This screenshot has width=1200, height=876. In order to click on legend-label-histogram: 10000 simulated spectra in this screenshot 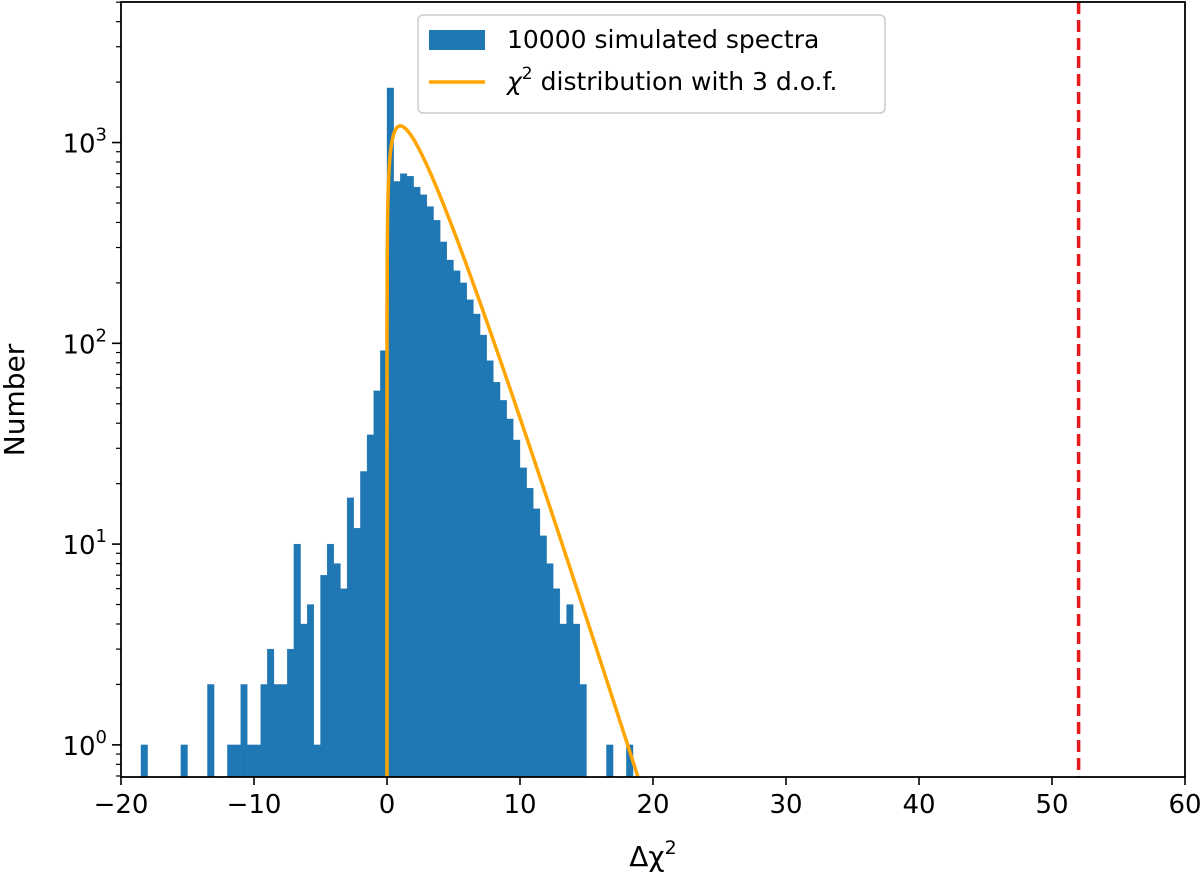, I will do `click(663, 39)`.